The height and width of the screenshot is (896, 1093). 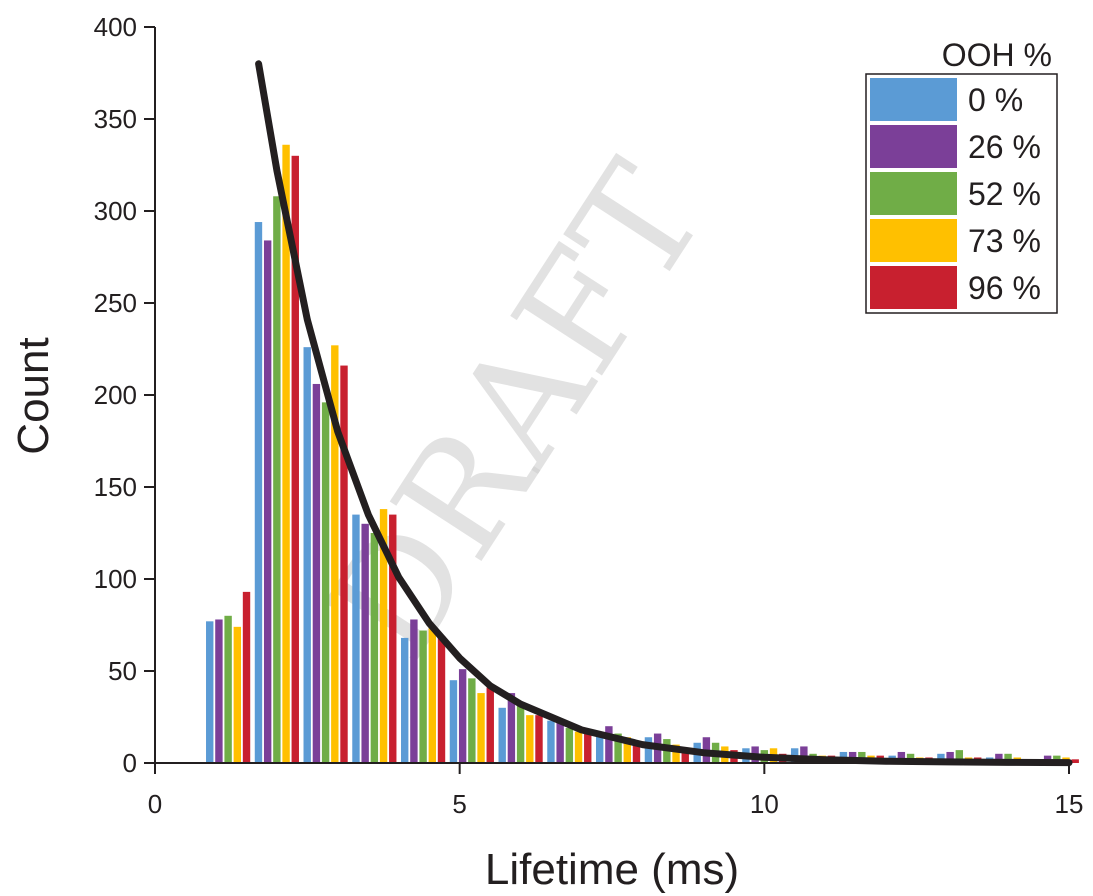 I want to click on x-tick-label: 15, so click(x=1069, y=804).